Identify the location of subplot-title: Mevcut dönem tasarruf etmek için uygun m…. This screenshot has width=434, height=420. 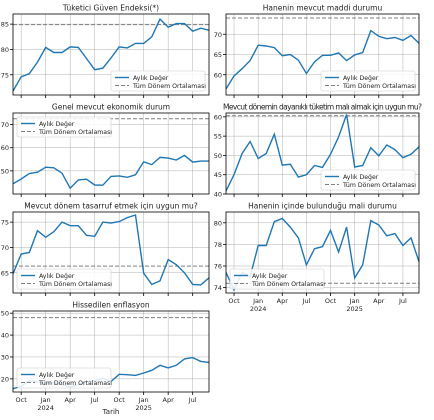
(111, 206).